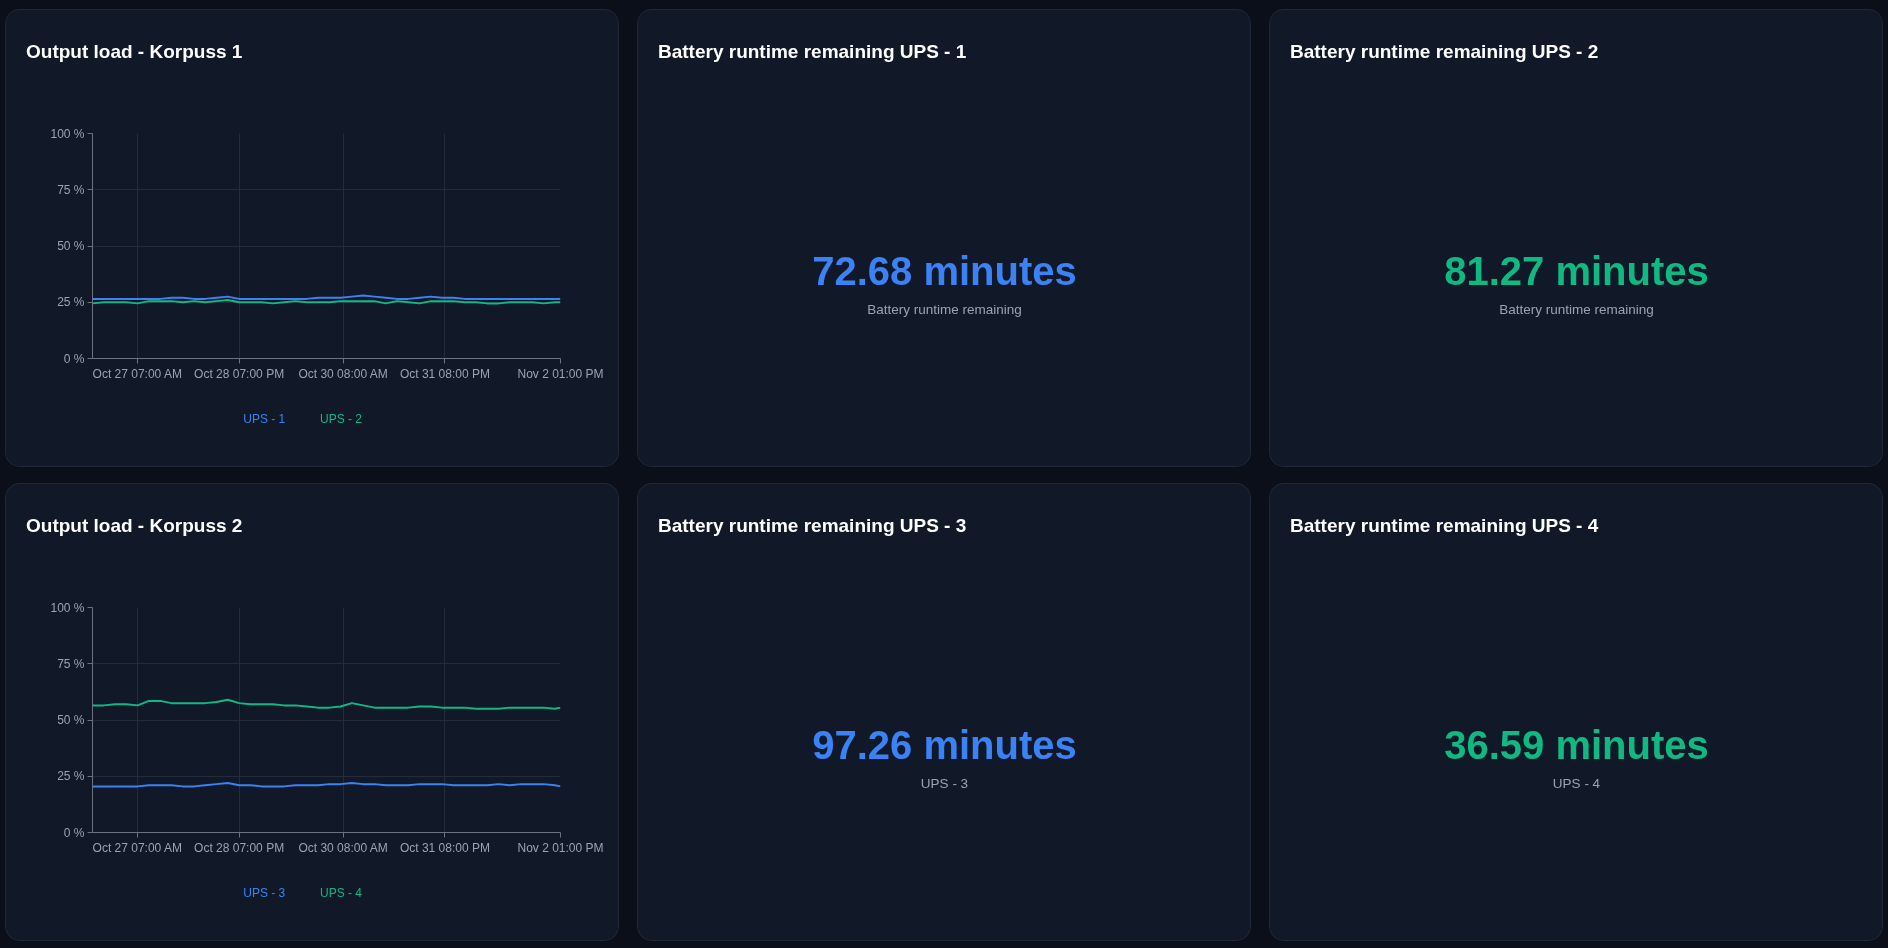 The image size is (1888, 948). What do you see at coordinates (944, 744) in the screenshot?
I see `text: 97.26 minutes` at bounding box center [944, 744].